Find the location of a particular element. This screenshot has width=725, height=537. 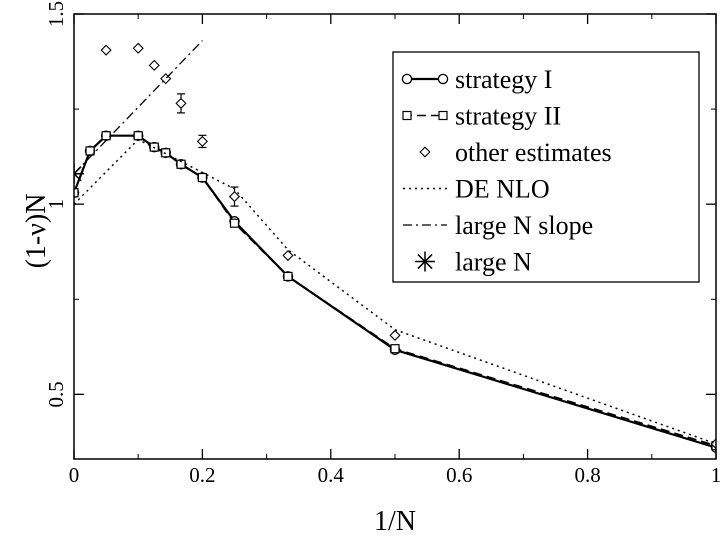

y-tick-label: 1 is located at coordinates (56, 204).